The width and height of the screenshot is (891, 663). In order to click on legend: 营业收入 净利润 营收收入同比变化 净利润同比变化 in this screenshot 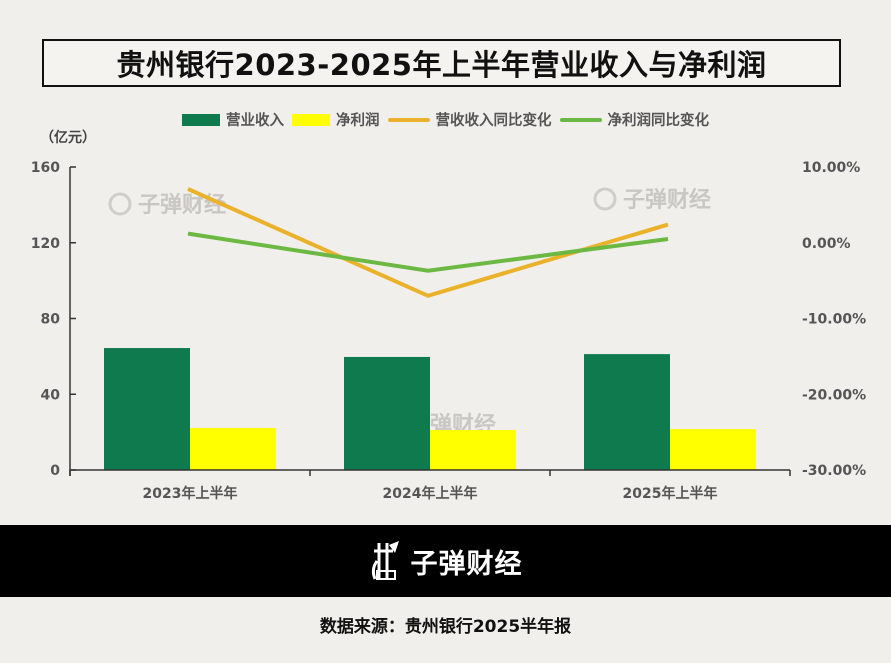, I will do `click(445, 119)`.